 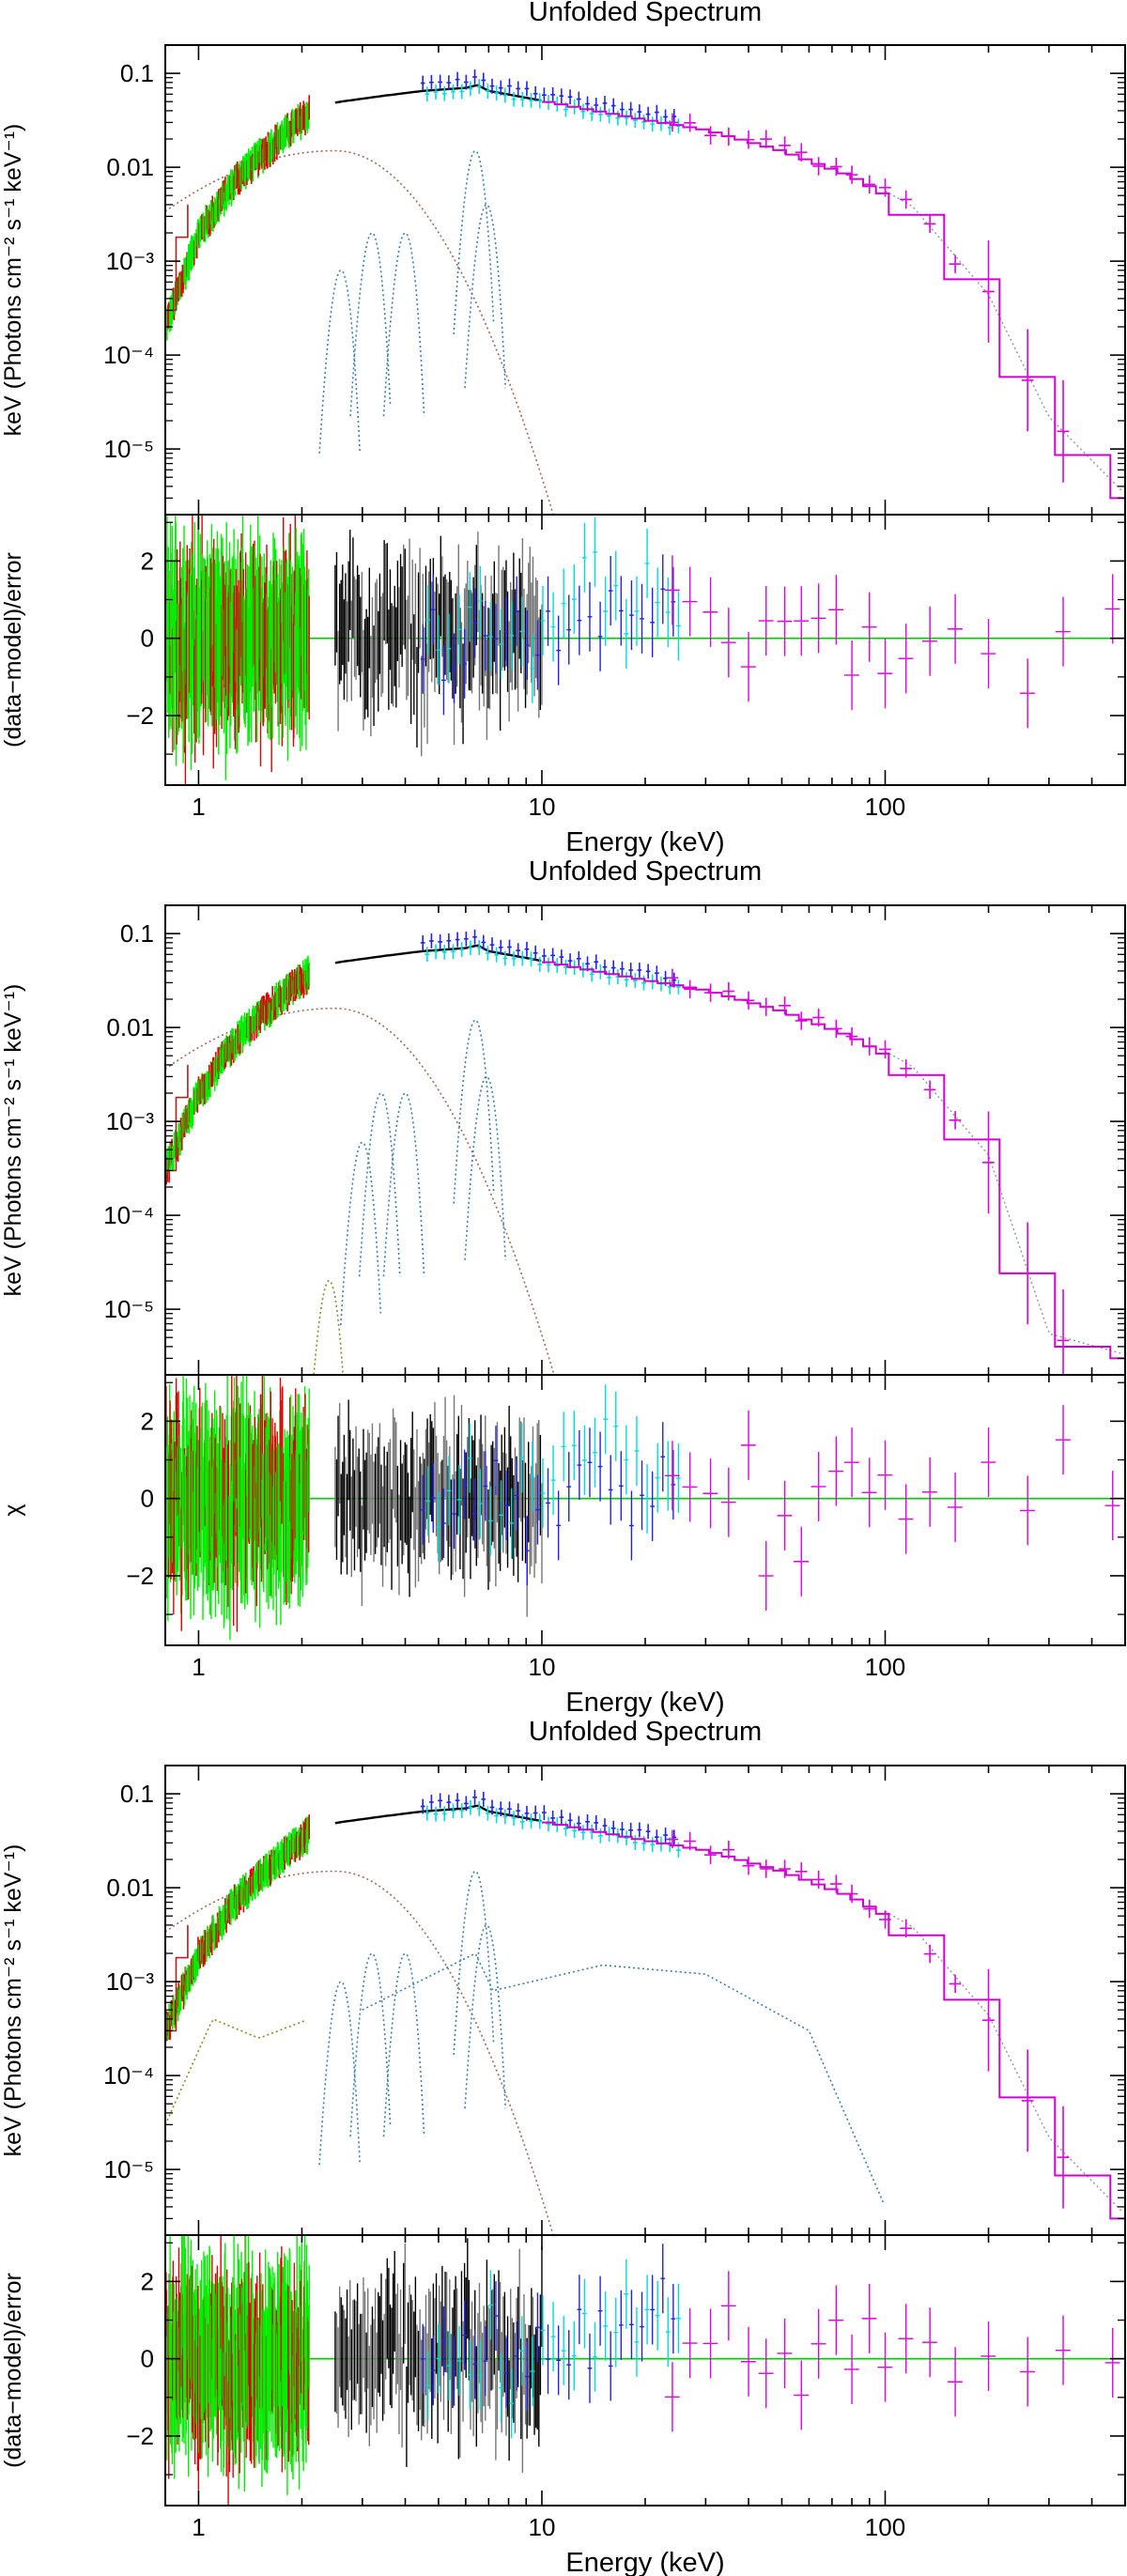 What do you see at coordinates (177, 258) in the screenshot?
I see `soft-model-steps` at bounding box center [177, 258].